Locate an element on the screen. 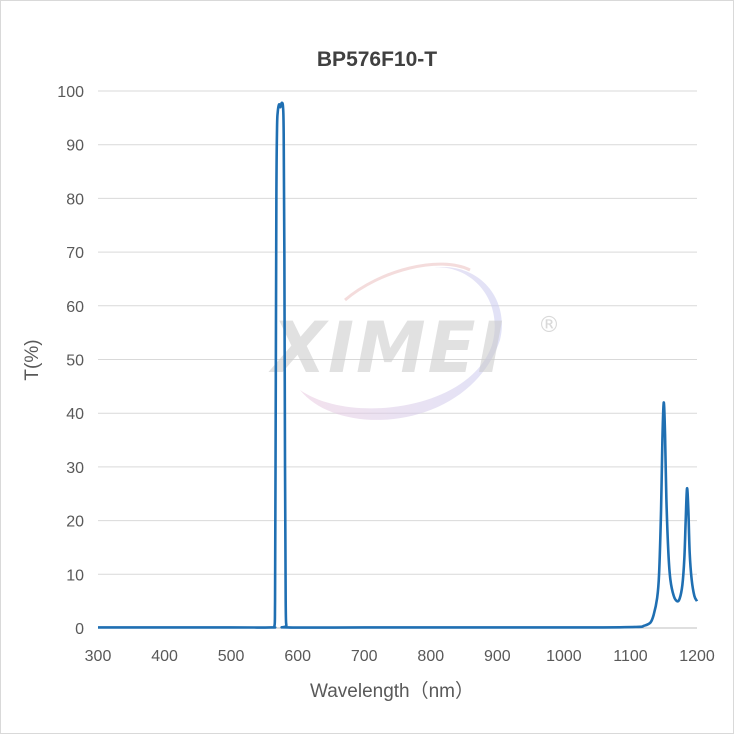 Image resolution: width=734 pixels, height=734 pixels. x-axis-tick-labels: 300 400 500 600 700 800 900 1000 1100 1200 is located at coordinates (400, 656).